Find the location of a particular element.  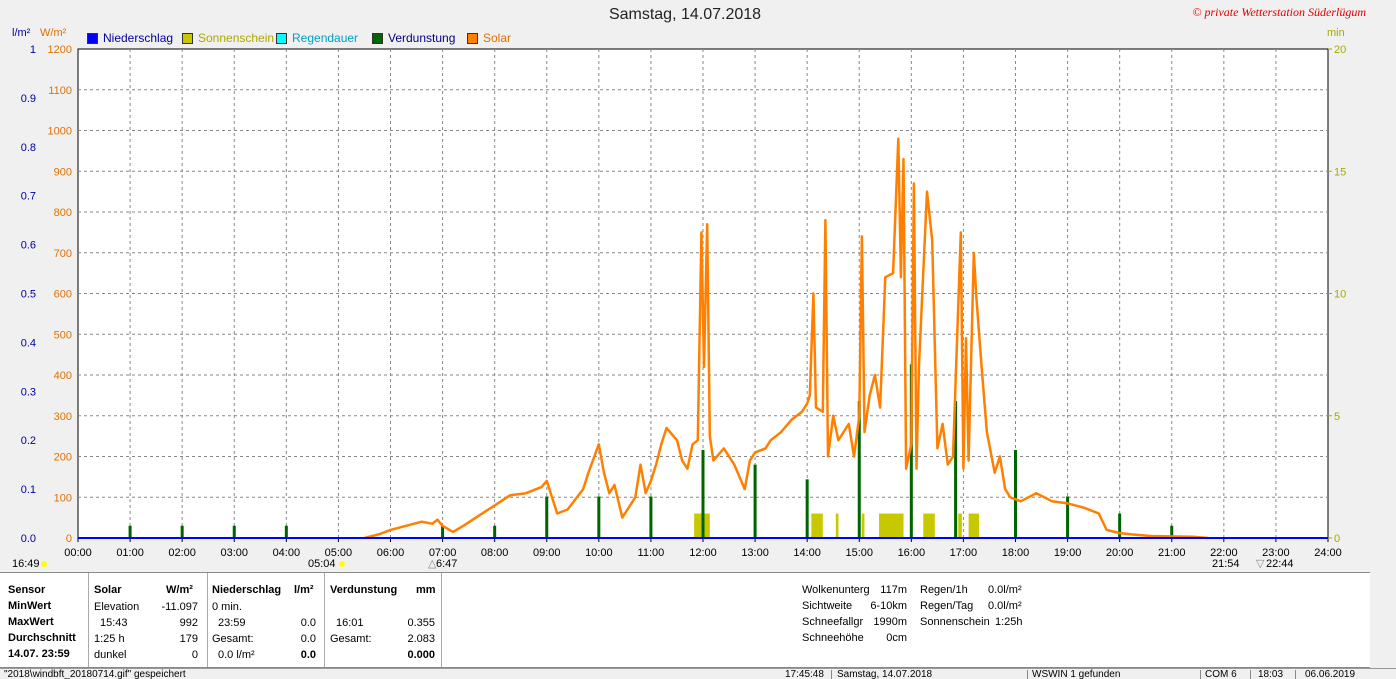

weather-label: Wolkenunterg is located at coordinates (836, 590).